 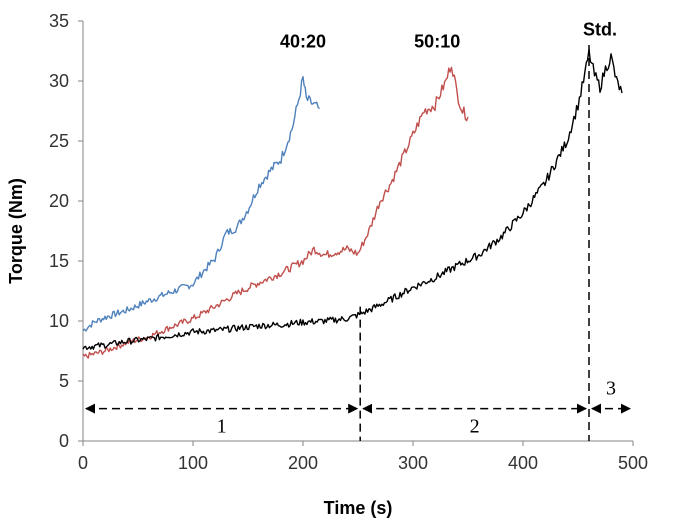 I want to click on y-tick-label: 10, so click(x=59, y=321).